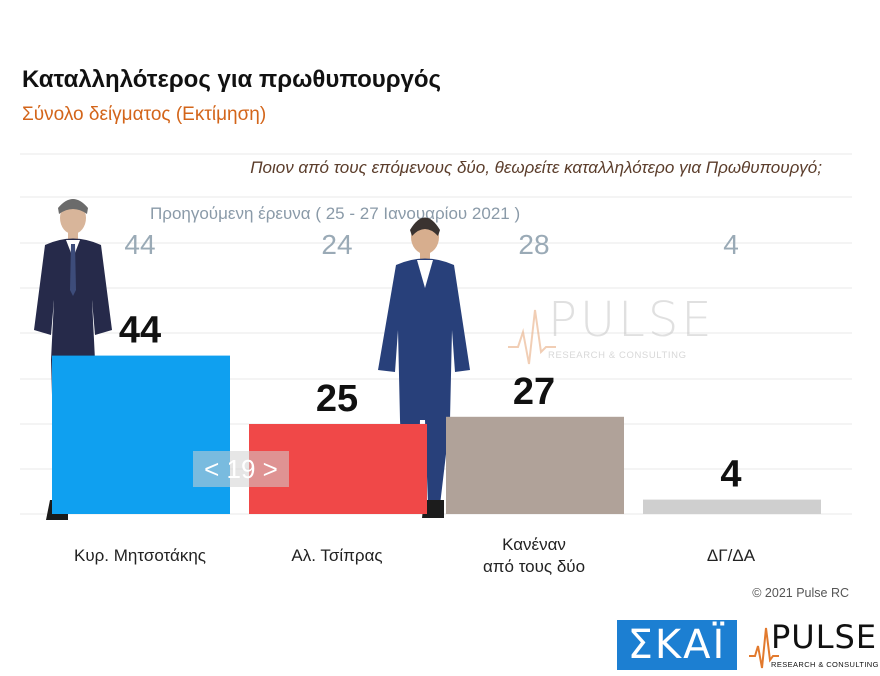  What do you see at coordinates (336, 244) in the screenshot?
I see `previous-value-label-1: 24` at bounding box center [336, 244].